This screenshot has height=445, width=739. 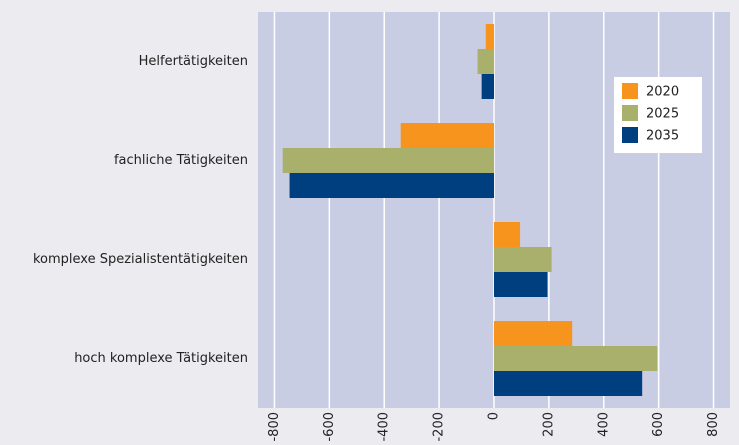 I want to click on y-tick-label: fachliche Tätigkeiten, so click(x=181, y=160).